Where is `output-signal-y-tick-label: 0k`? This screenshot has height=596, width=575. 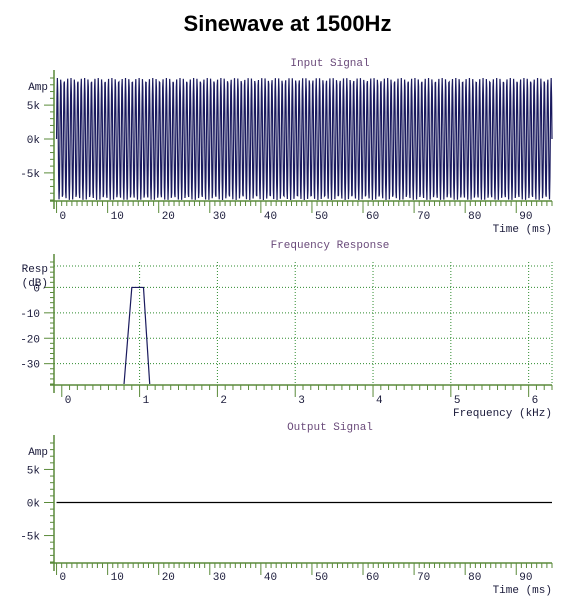
output-signal-y-tick-label: 0k is located at coordinates (34, 505).